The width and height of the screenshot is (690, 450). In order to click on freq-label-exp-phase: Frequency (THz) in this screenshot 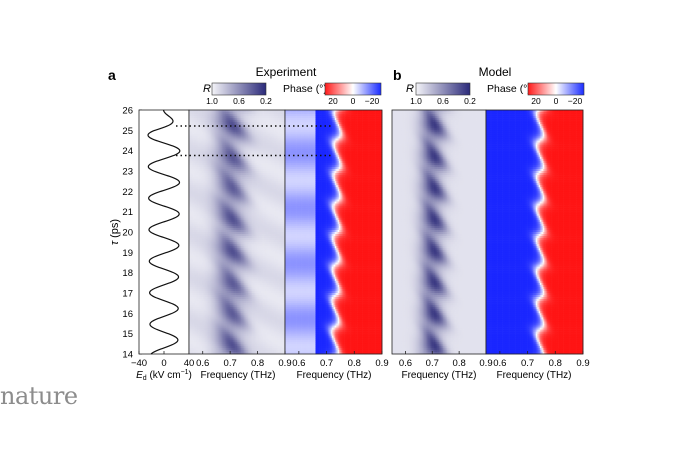, I will do `click(333, 375)`.